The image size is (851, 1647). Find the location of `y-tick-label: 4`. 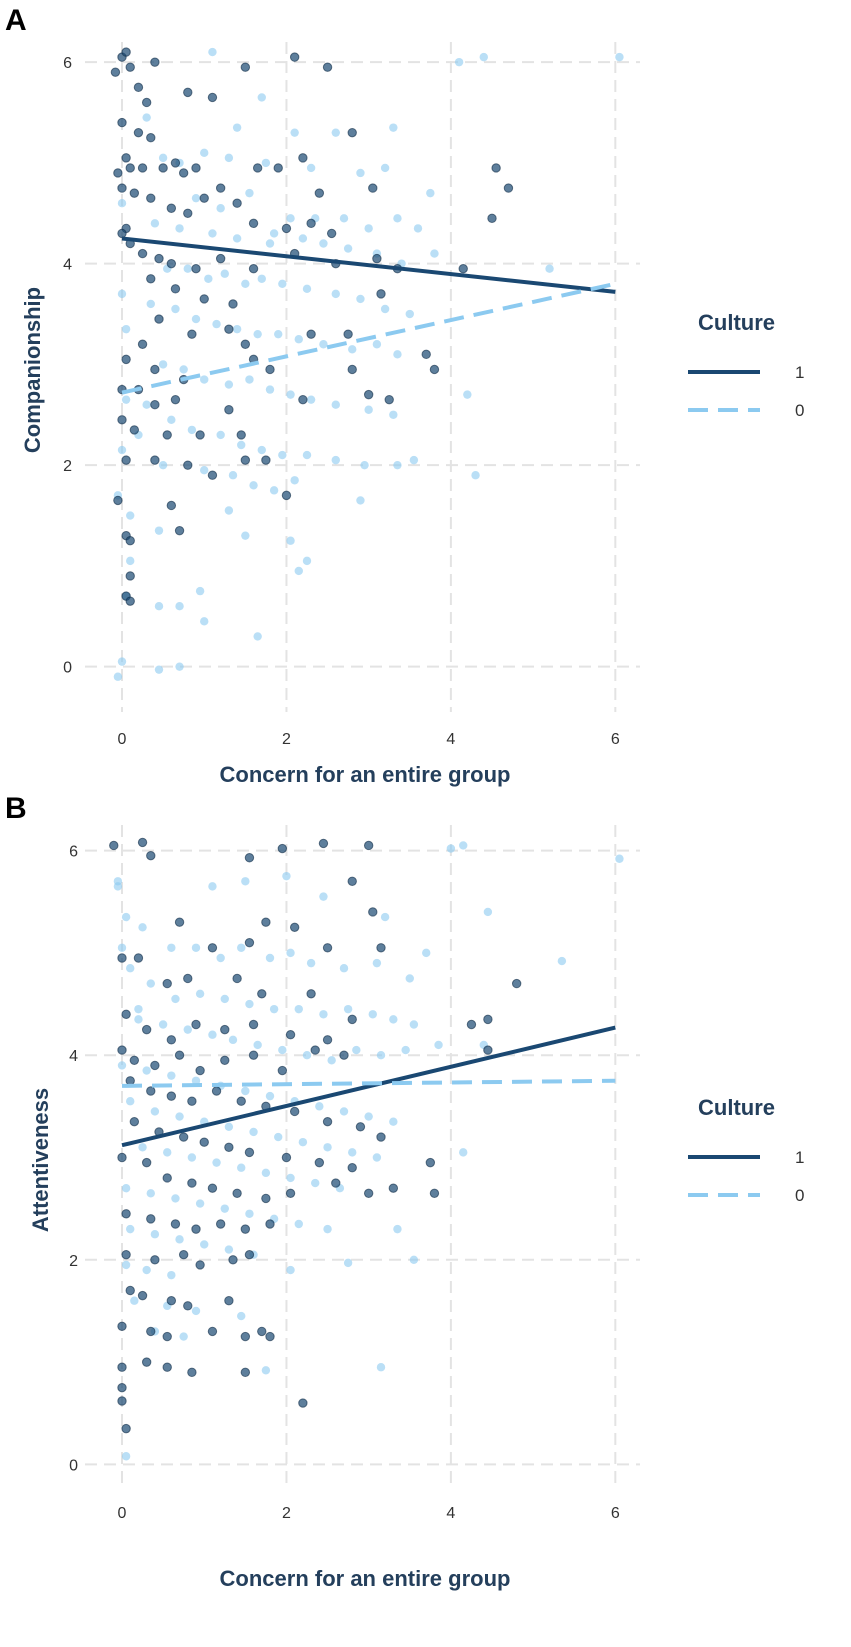

y-tick-label: 4 is located at coordinates (67, 265).